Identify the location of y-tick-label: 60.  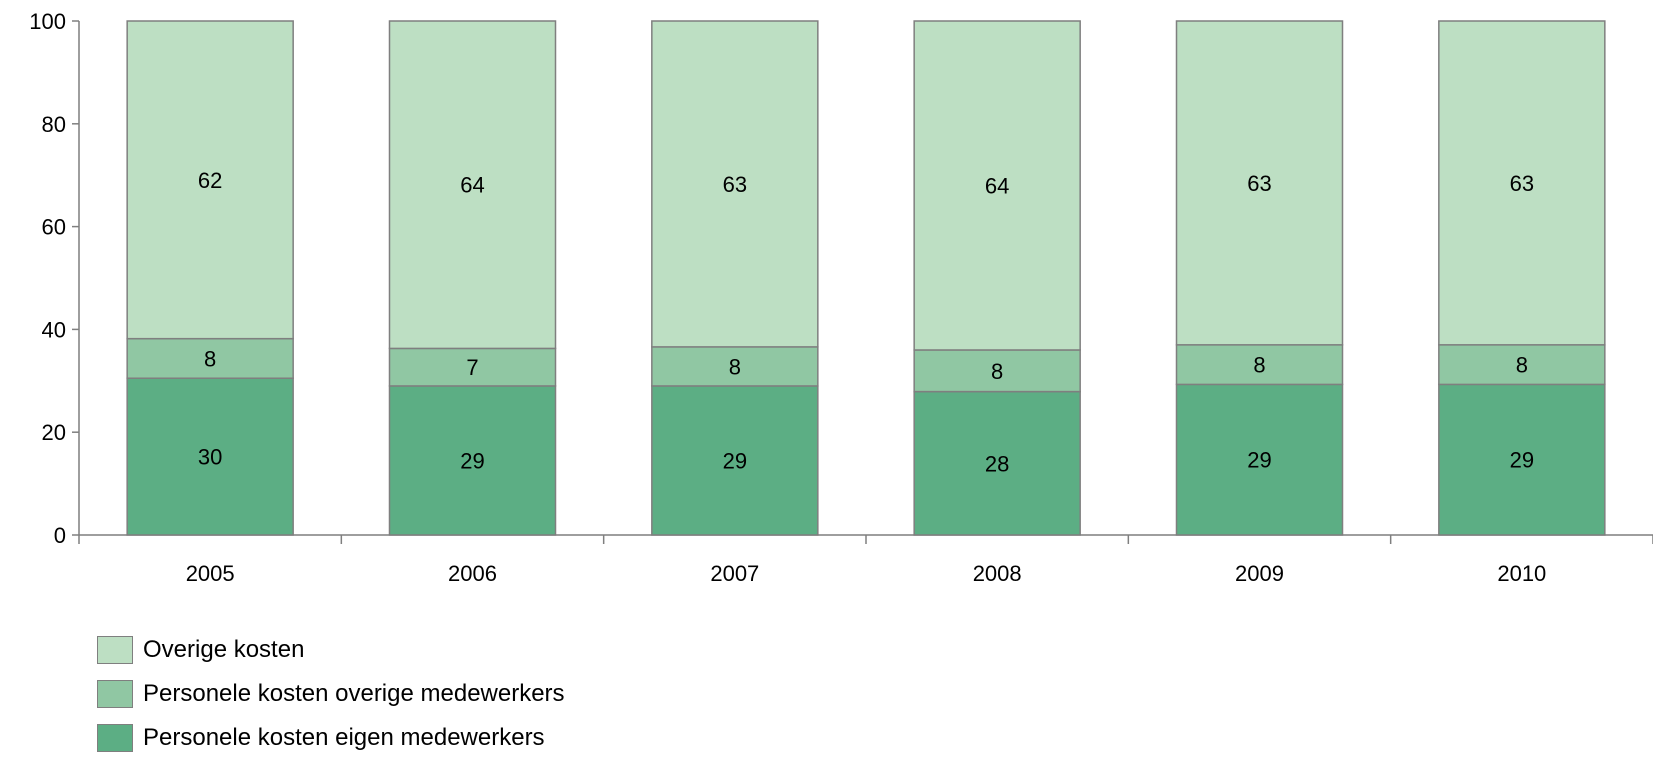
(54, 227).